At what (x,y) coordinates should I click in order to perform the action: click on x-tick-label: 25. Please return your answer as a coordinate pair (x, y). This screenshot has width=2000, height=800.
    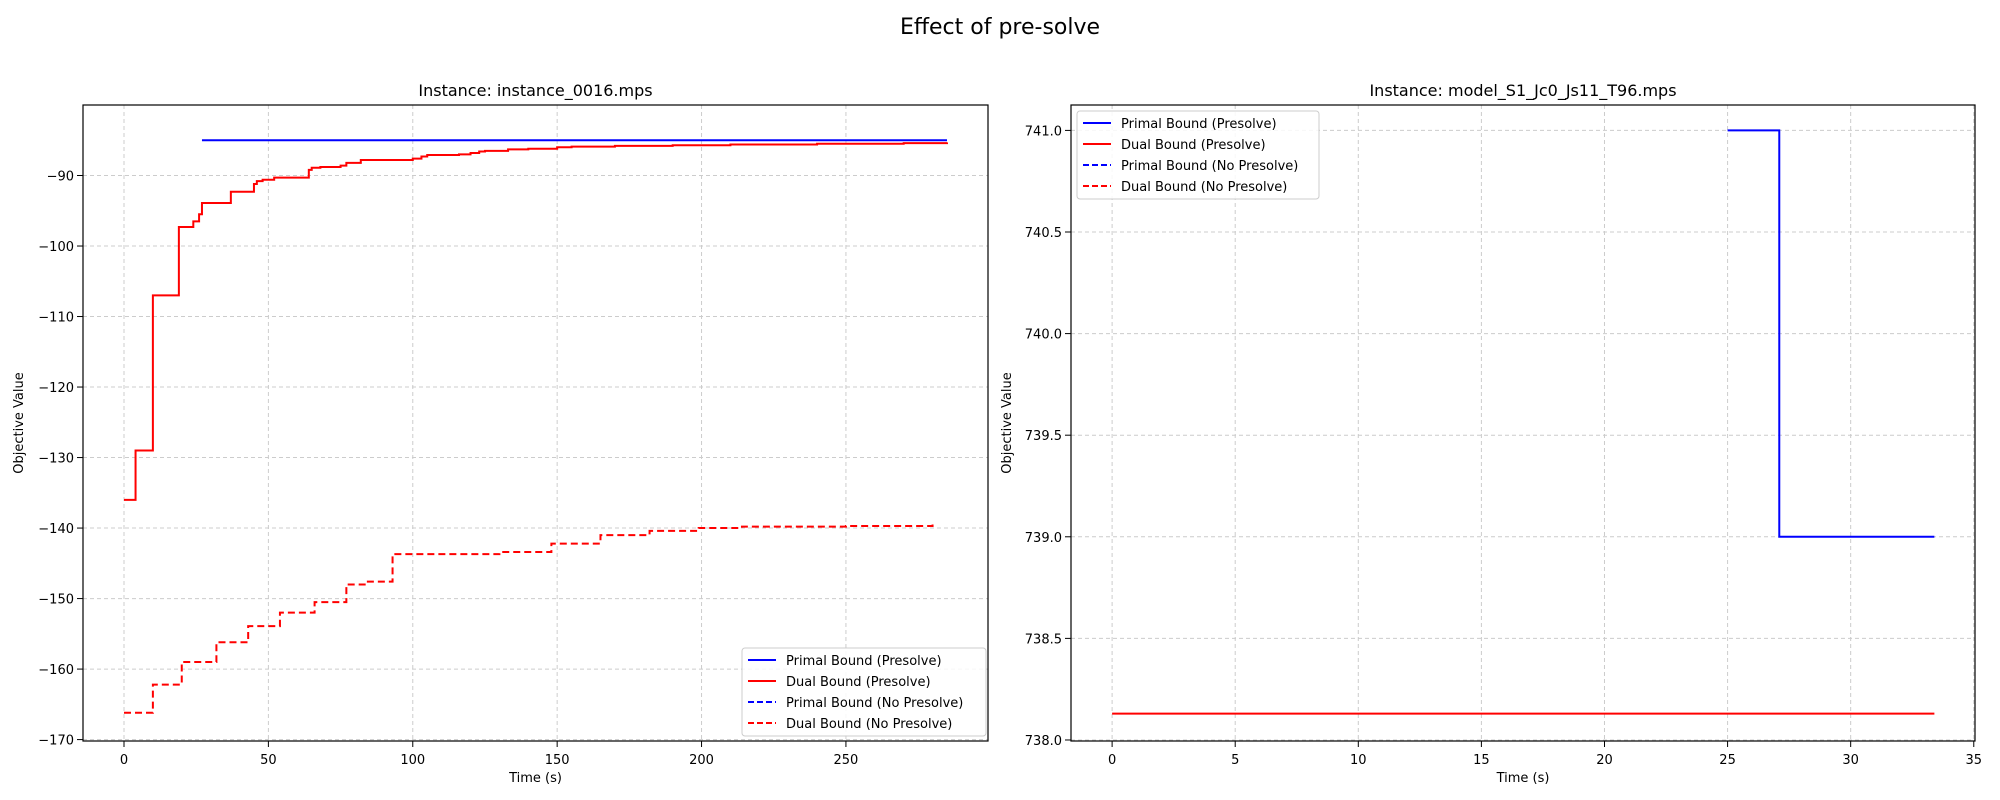
    Looking at the image, I should click on (1727, 760).